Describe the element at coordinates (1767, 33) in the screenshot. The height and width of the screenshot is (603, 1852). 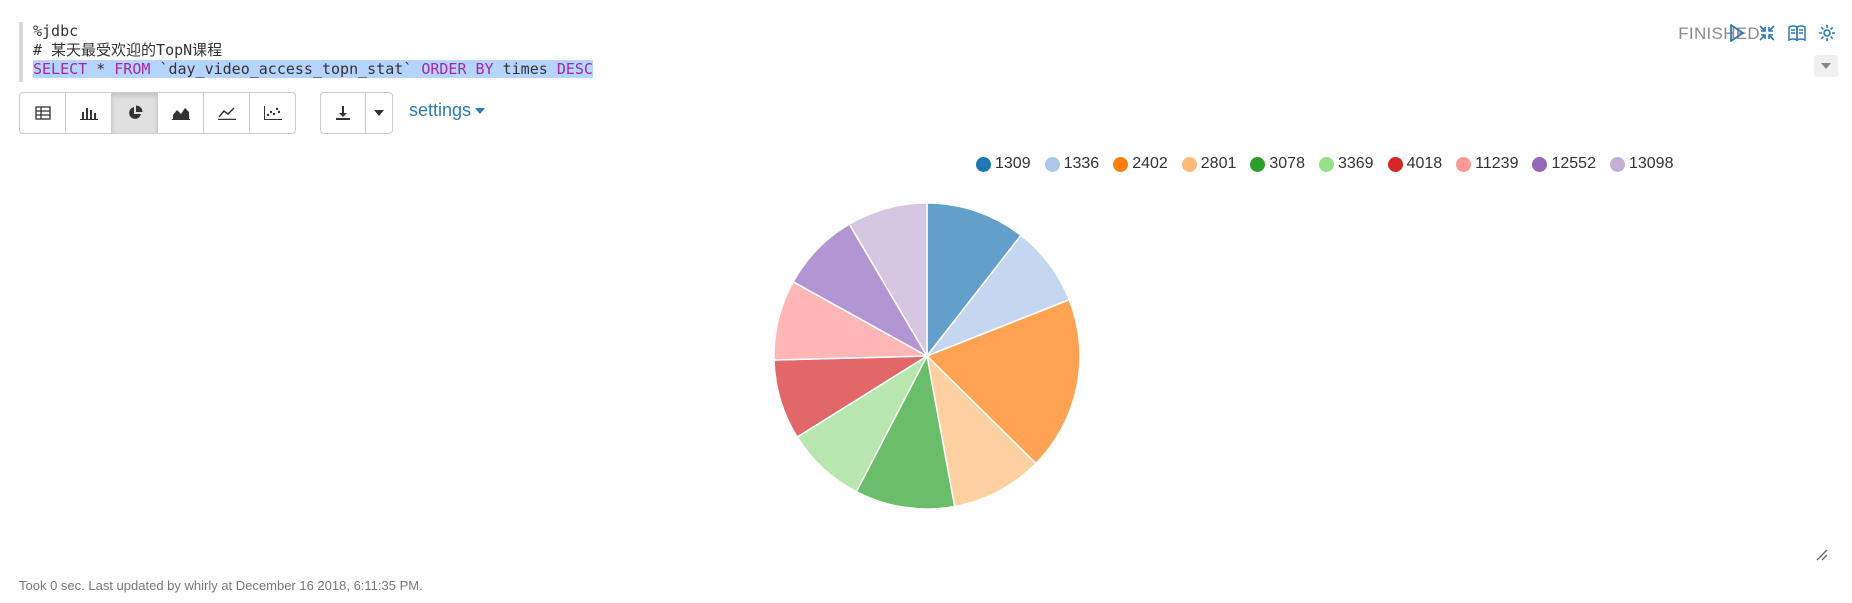
I see `collapse-icon` at that location.